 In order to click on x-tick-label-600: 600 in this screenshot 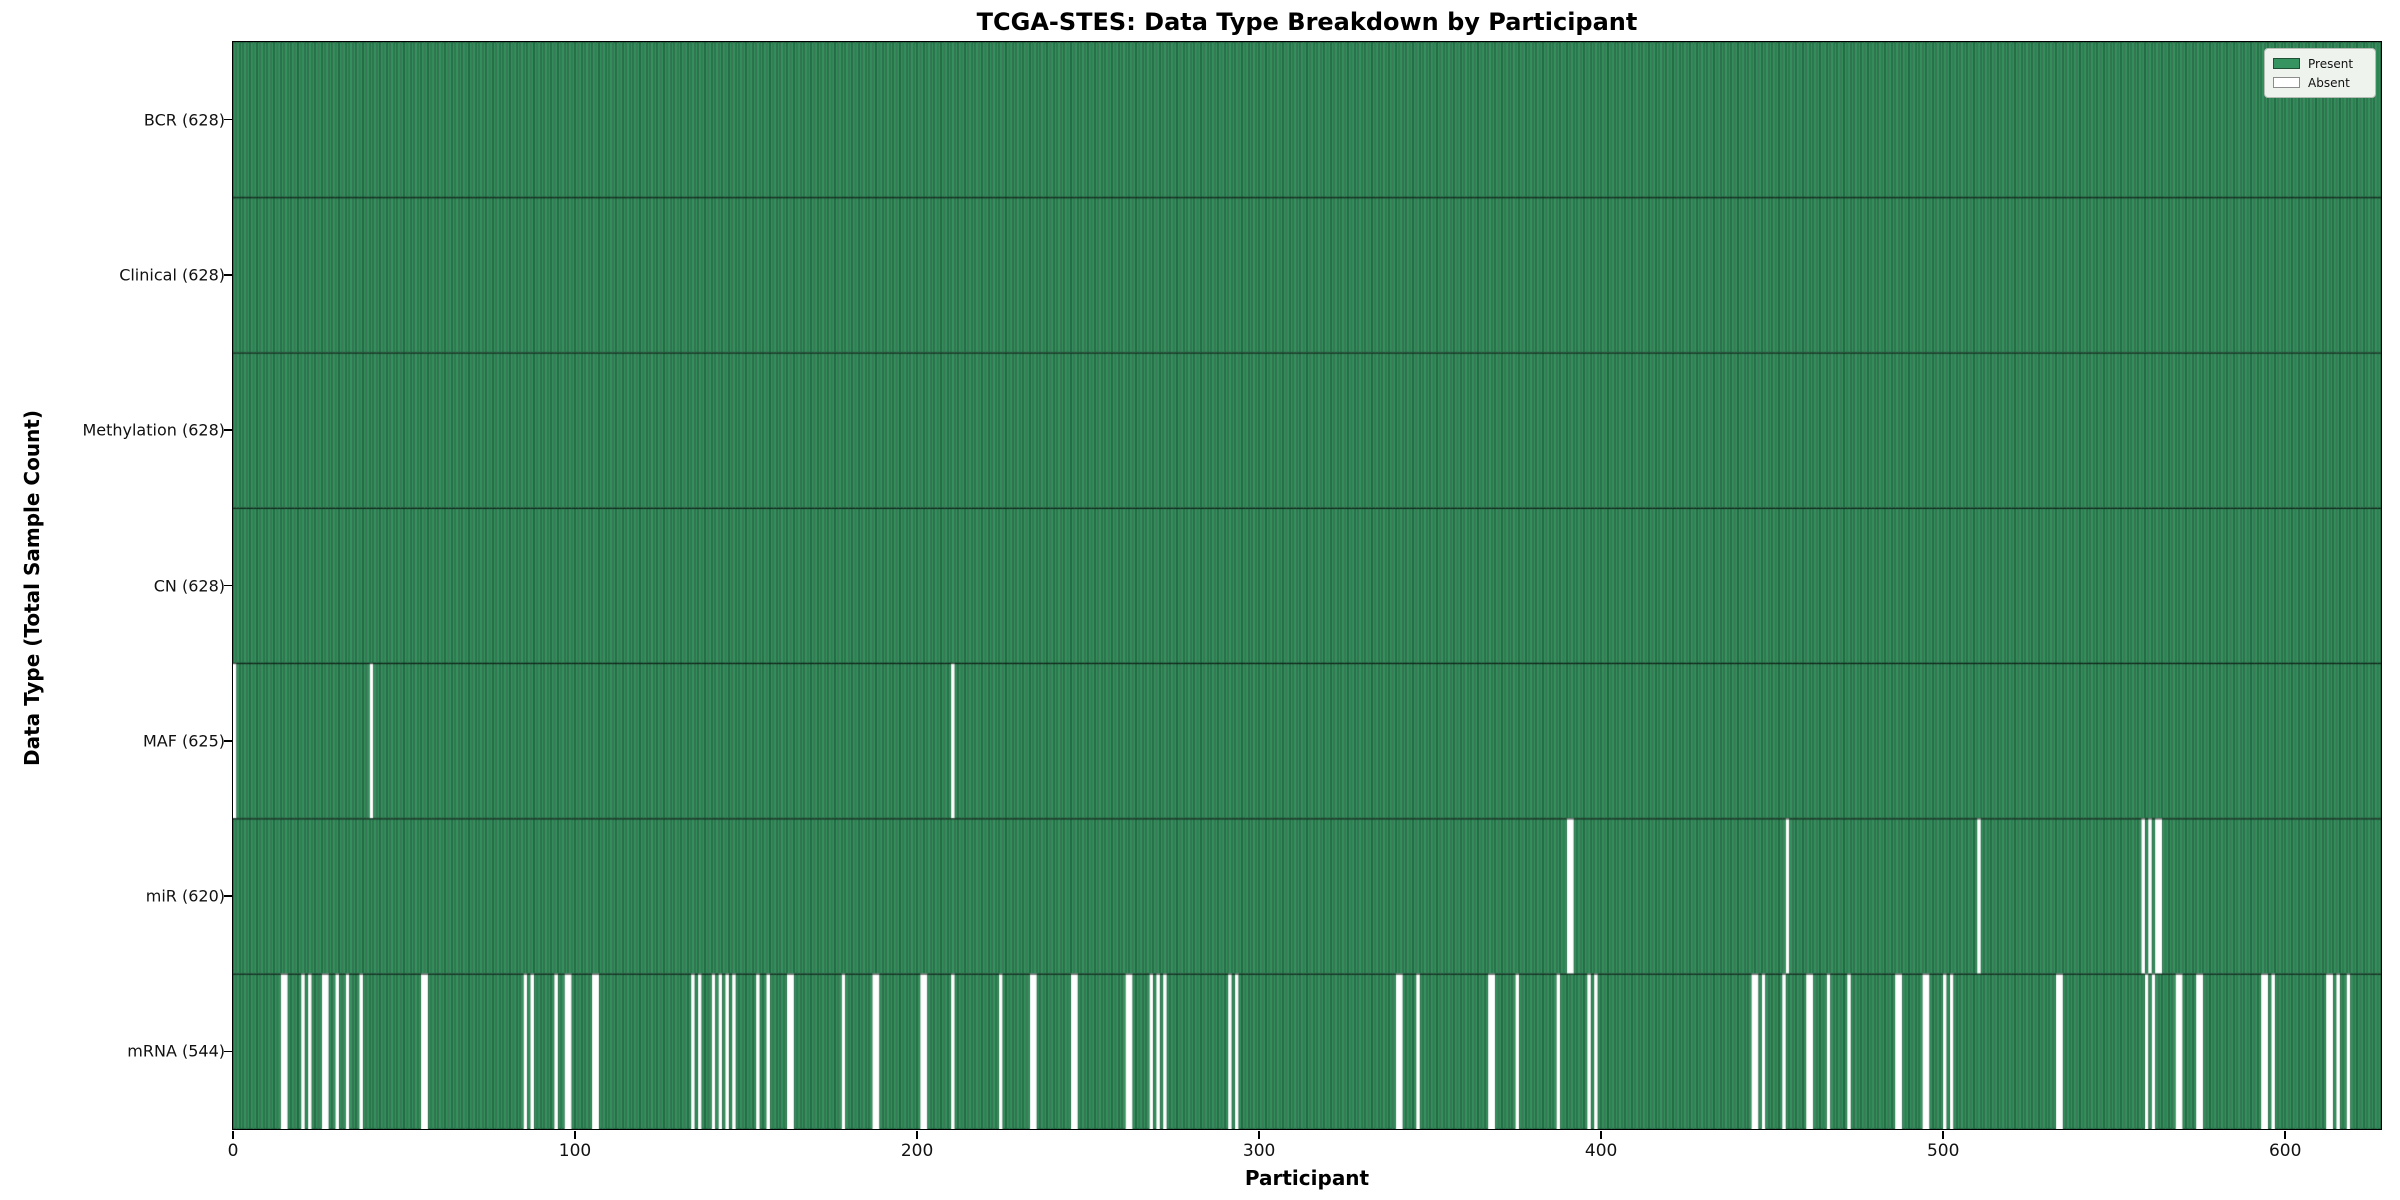, I will do `click(2285, 1151)`.